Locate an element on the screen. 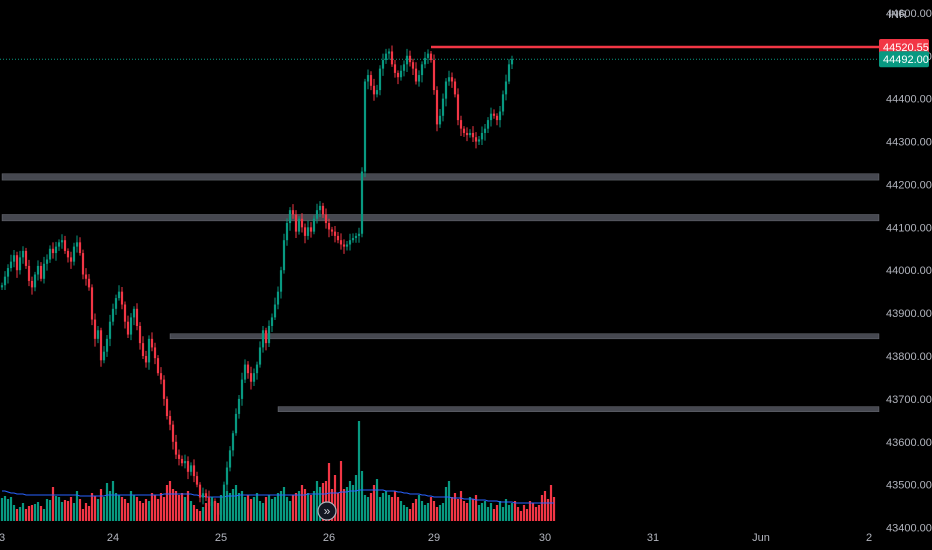 The height and width of the screenshot is (550, 932). time-tick-label: Jun is located at coordinates (761, 538).